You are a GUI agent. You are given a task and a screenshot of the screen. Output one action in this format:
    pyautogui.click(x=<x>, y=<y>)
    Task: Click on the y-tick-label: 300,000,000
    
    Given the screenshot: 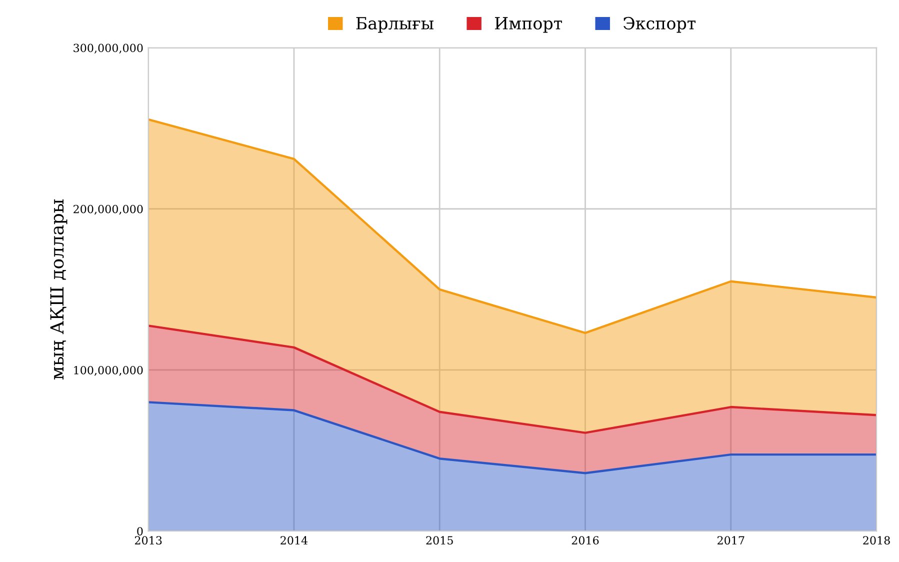 What is the action you would take?
    pyautogui.click(x=108, y=49)
    